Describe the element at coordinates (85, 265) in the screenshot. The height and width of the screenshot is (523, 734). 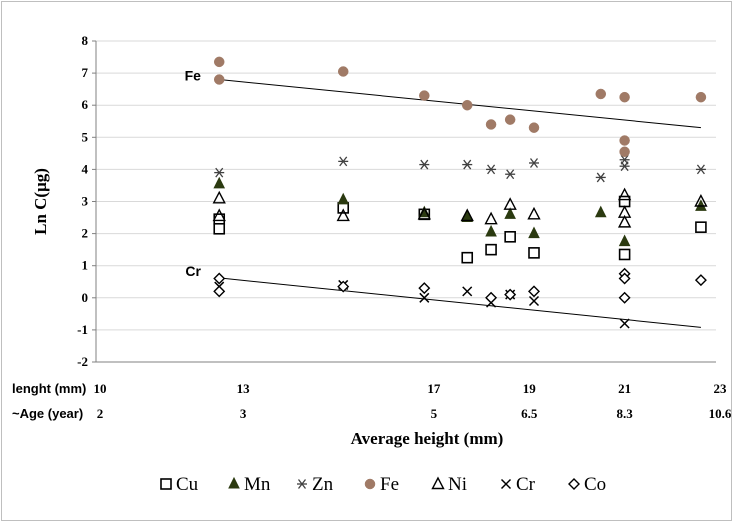
I see `y-tick-label: 1` at that location.